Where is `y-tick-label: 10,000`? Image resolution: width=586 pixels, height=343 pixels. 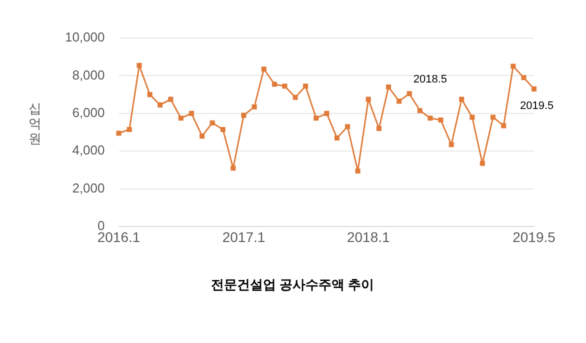 y-tick-label: 10,000 is located at coordinates (84, 37).